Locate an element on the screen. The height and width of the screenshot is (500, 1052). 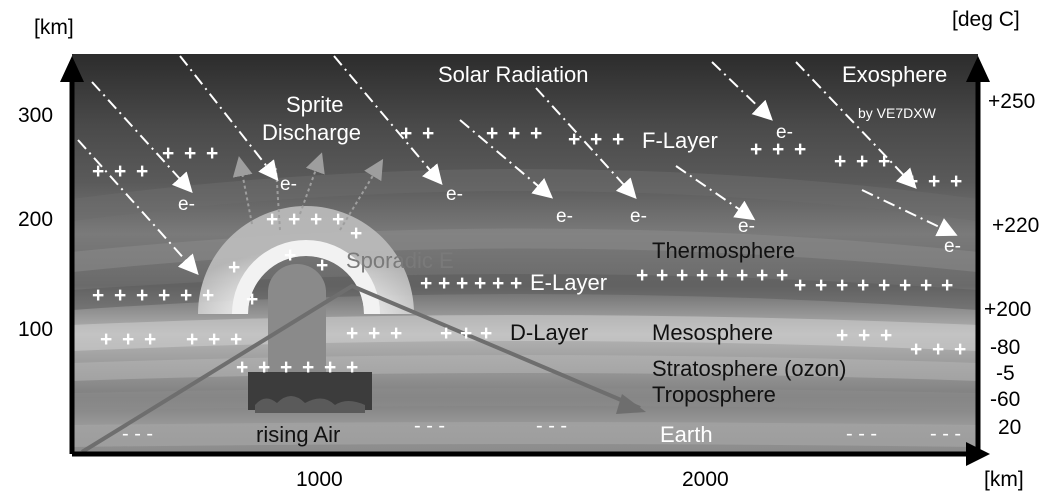
y-tick-100: 100 is located at coordinates (35, 329).